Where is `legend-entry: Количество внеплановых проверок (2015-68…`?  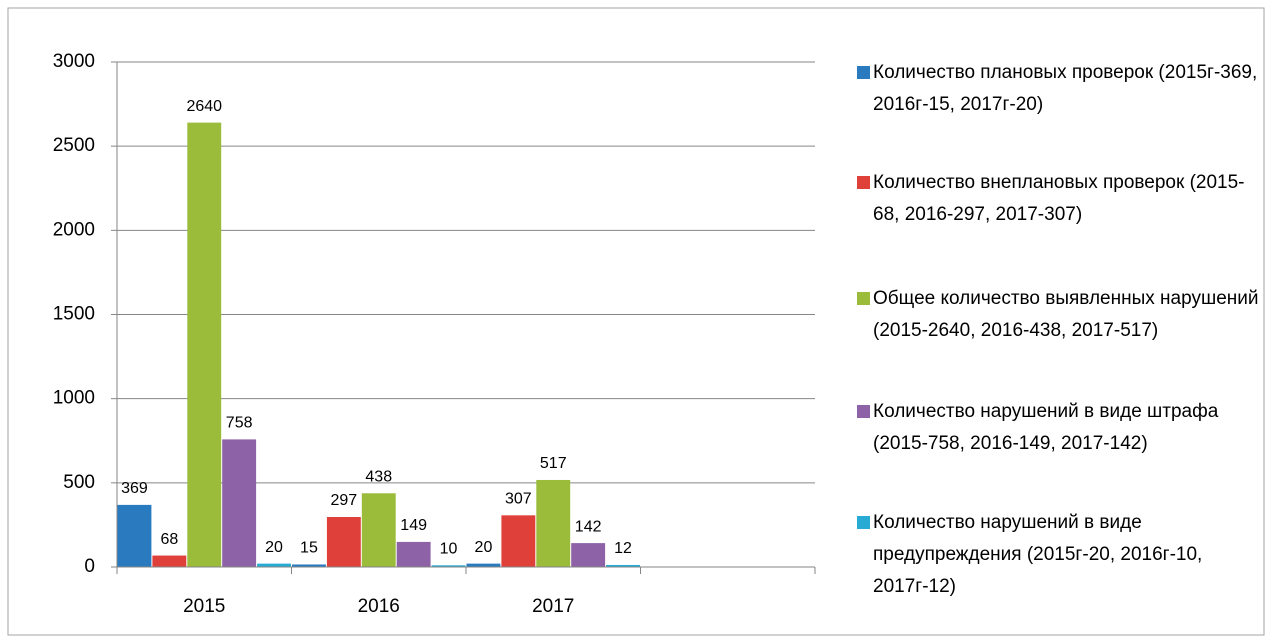
legend-entry: Количество внеплановых проверок (2015-68… is located at coordinates (1059, 199).